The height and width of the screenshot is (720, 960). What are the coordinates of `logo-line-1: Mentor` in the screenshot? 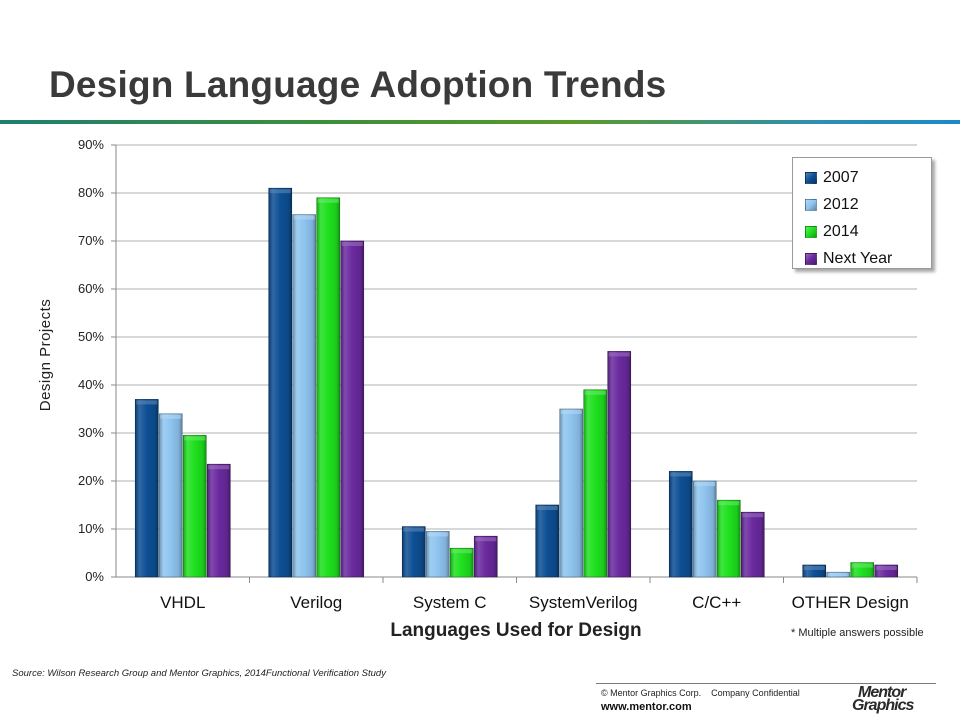 It's located at (882, 692).